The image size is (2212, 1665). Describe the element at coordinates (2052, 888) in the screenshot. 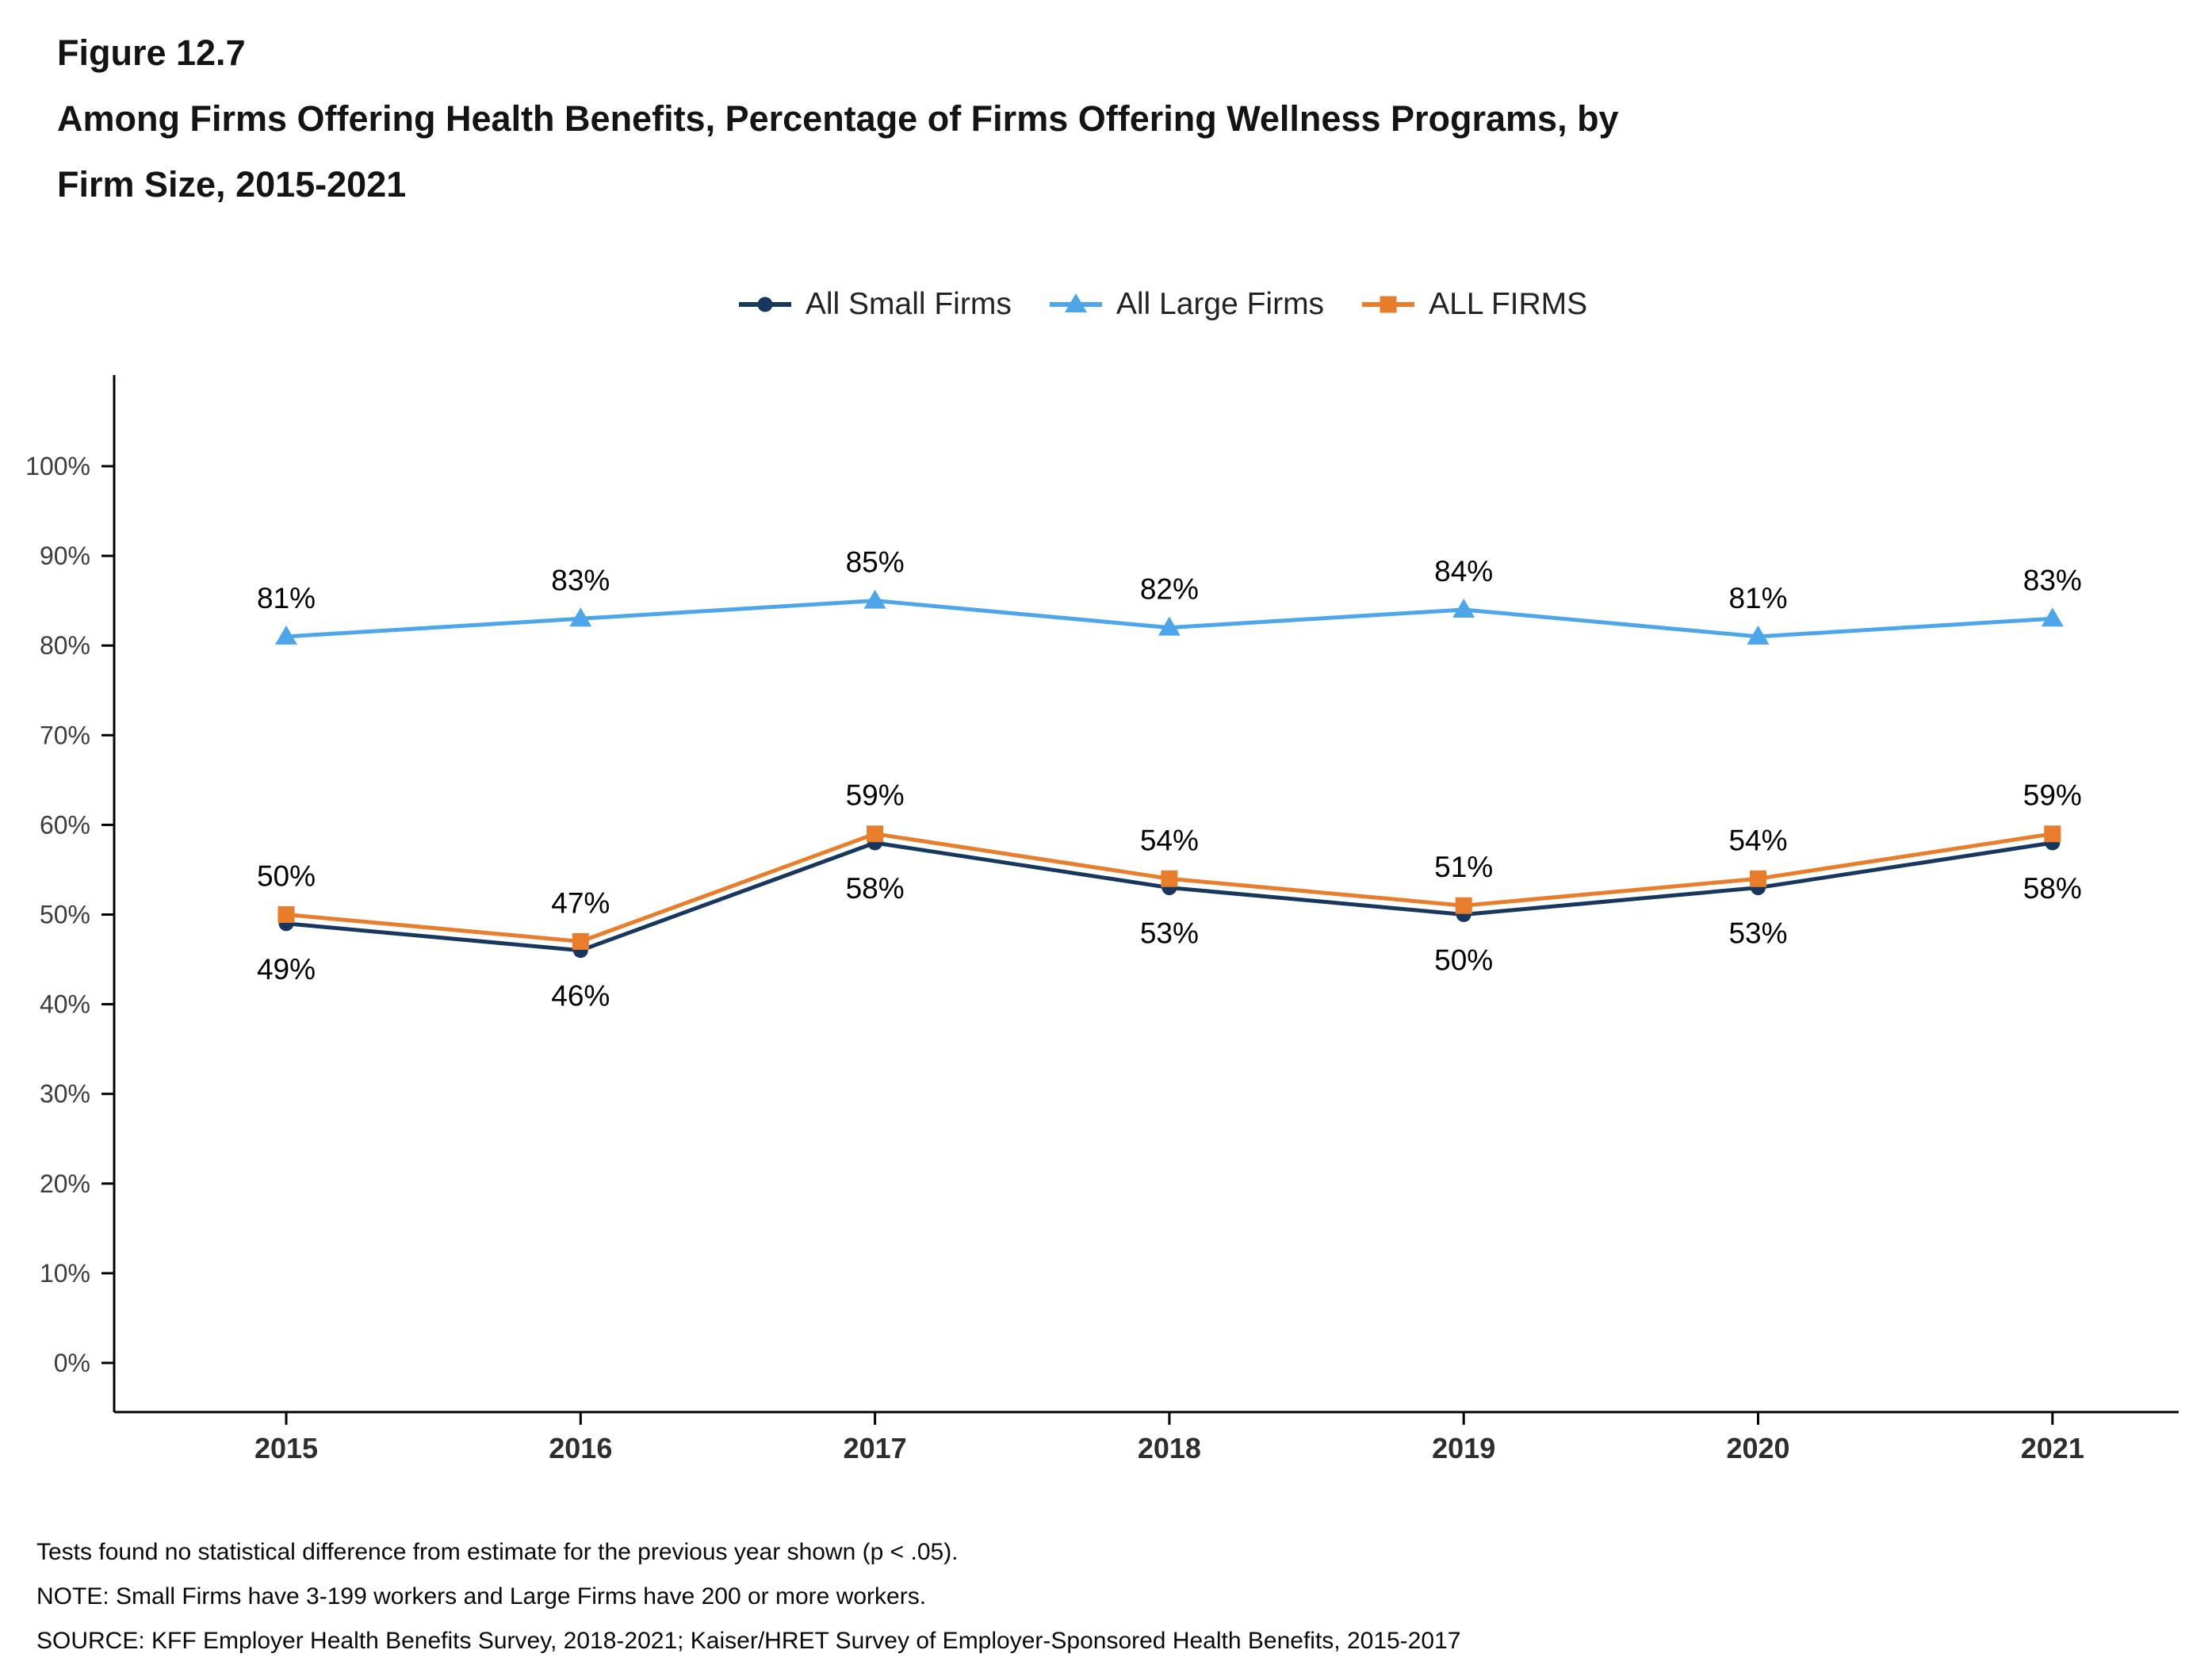

I see `data-label-all-small-firms-2021: 58%` at that location.